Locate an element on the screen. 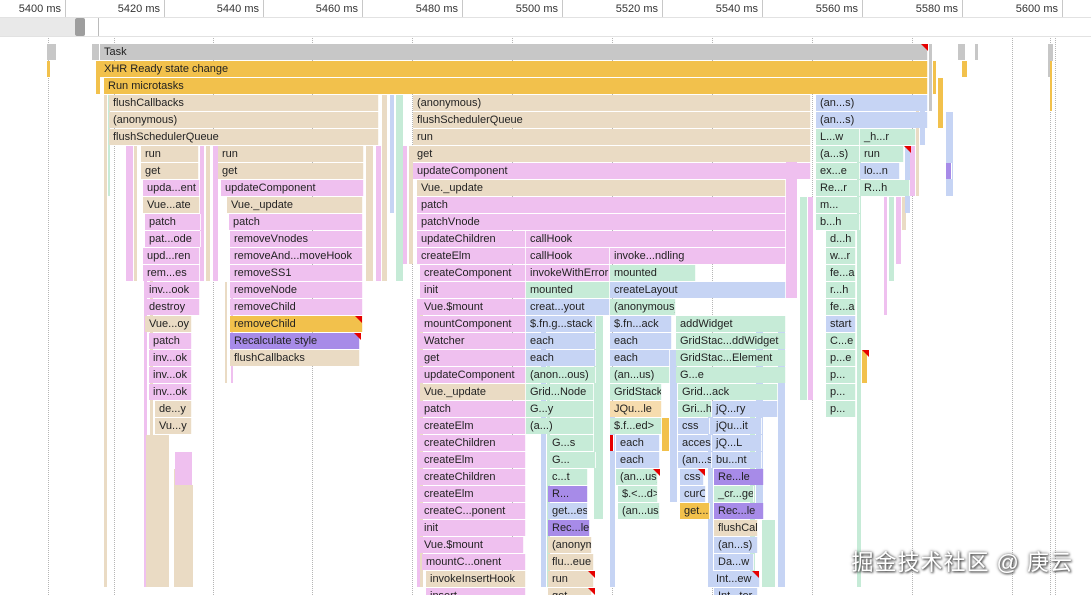 Image resolution: width=1091 pixels, height=595 pixels. flame-entry: upd...ren is located at coordinates (171, 256).